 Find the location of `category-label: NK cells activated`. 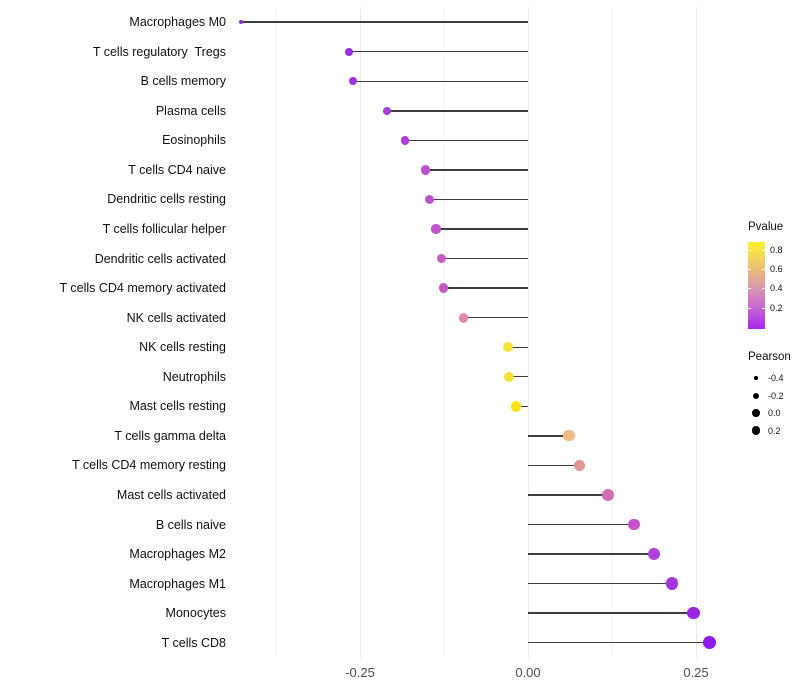

category-label: NK cells activated is located at coordinates (176, 317).